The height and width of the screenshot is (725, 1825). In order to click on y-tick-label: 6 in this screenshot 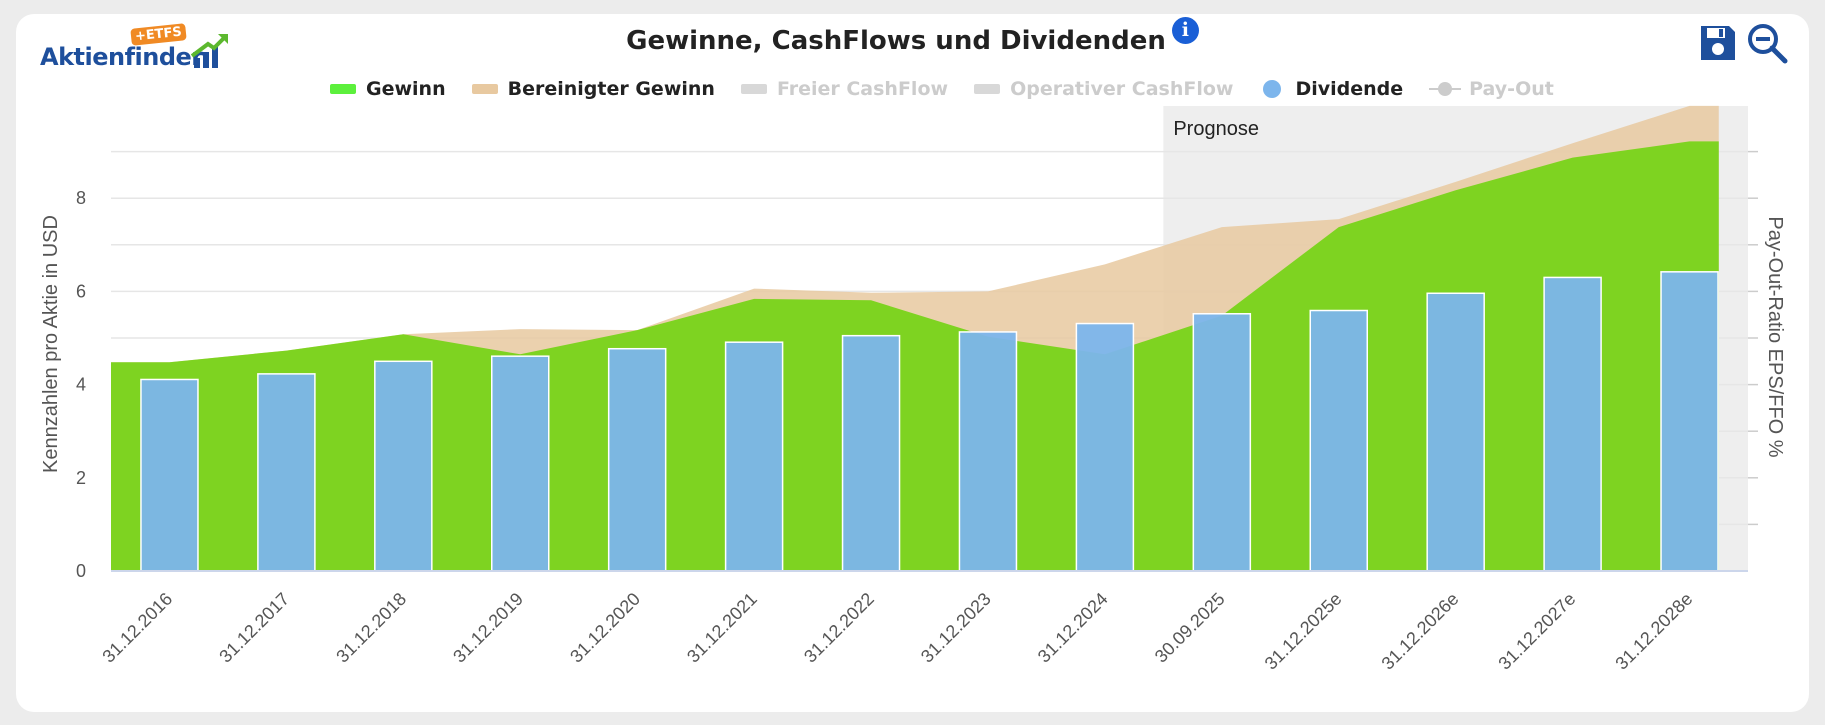, I will do `click(81, 291)`.